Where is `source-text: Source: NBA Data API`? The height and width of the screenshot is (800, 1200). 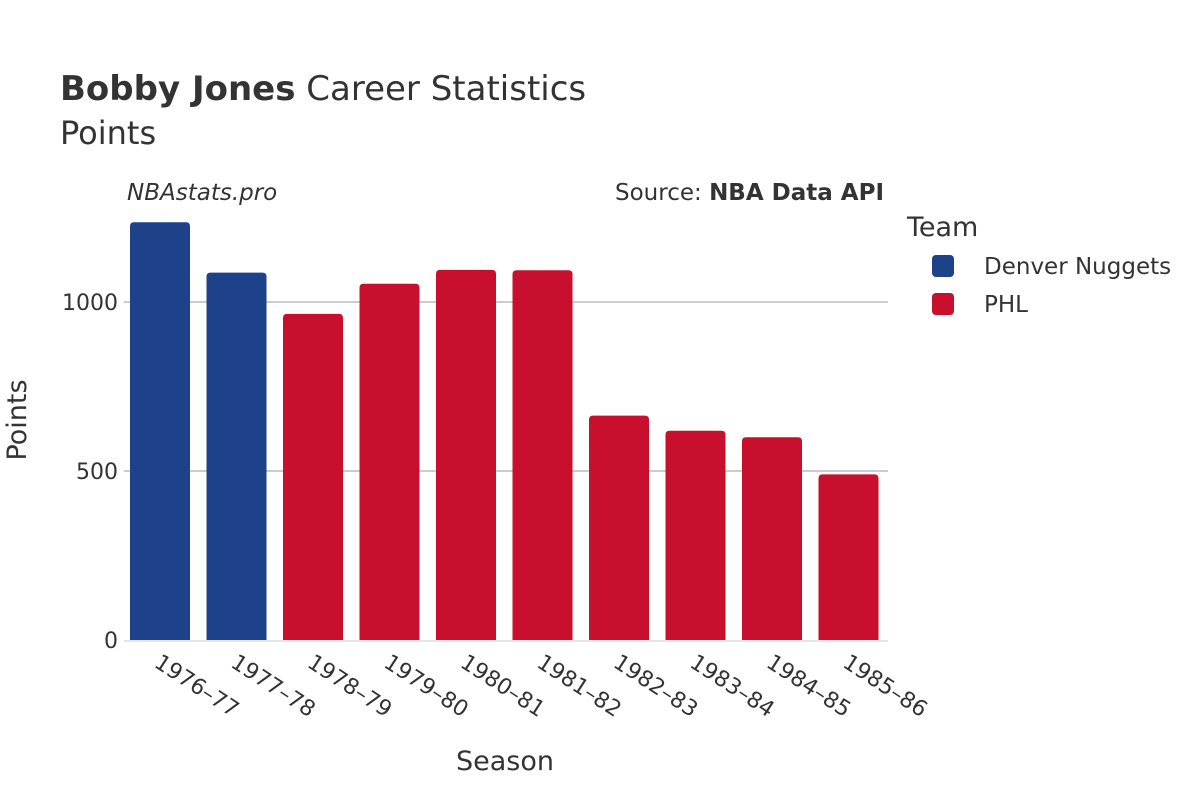
source-text: Source: NBA Data API is located at coordinates (749, 193).